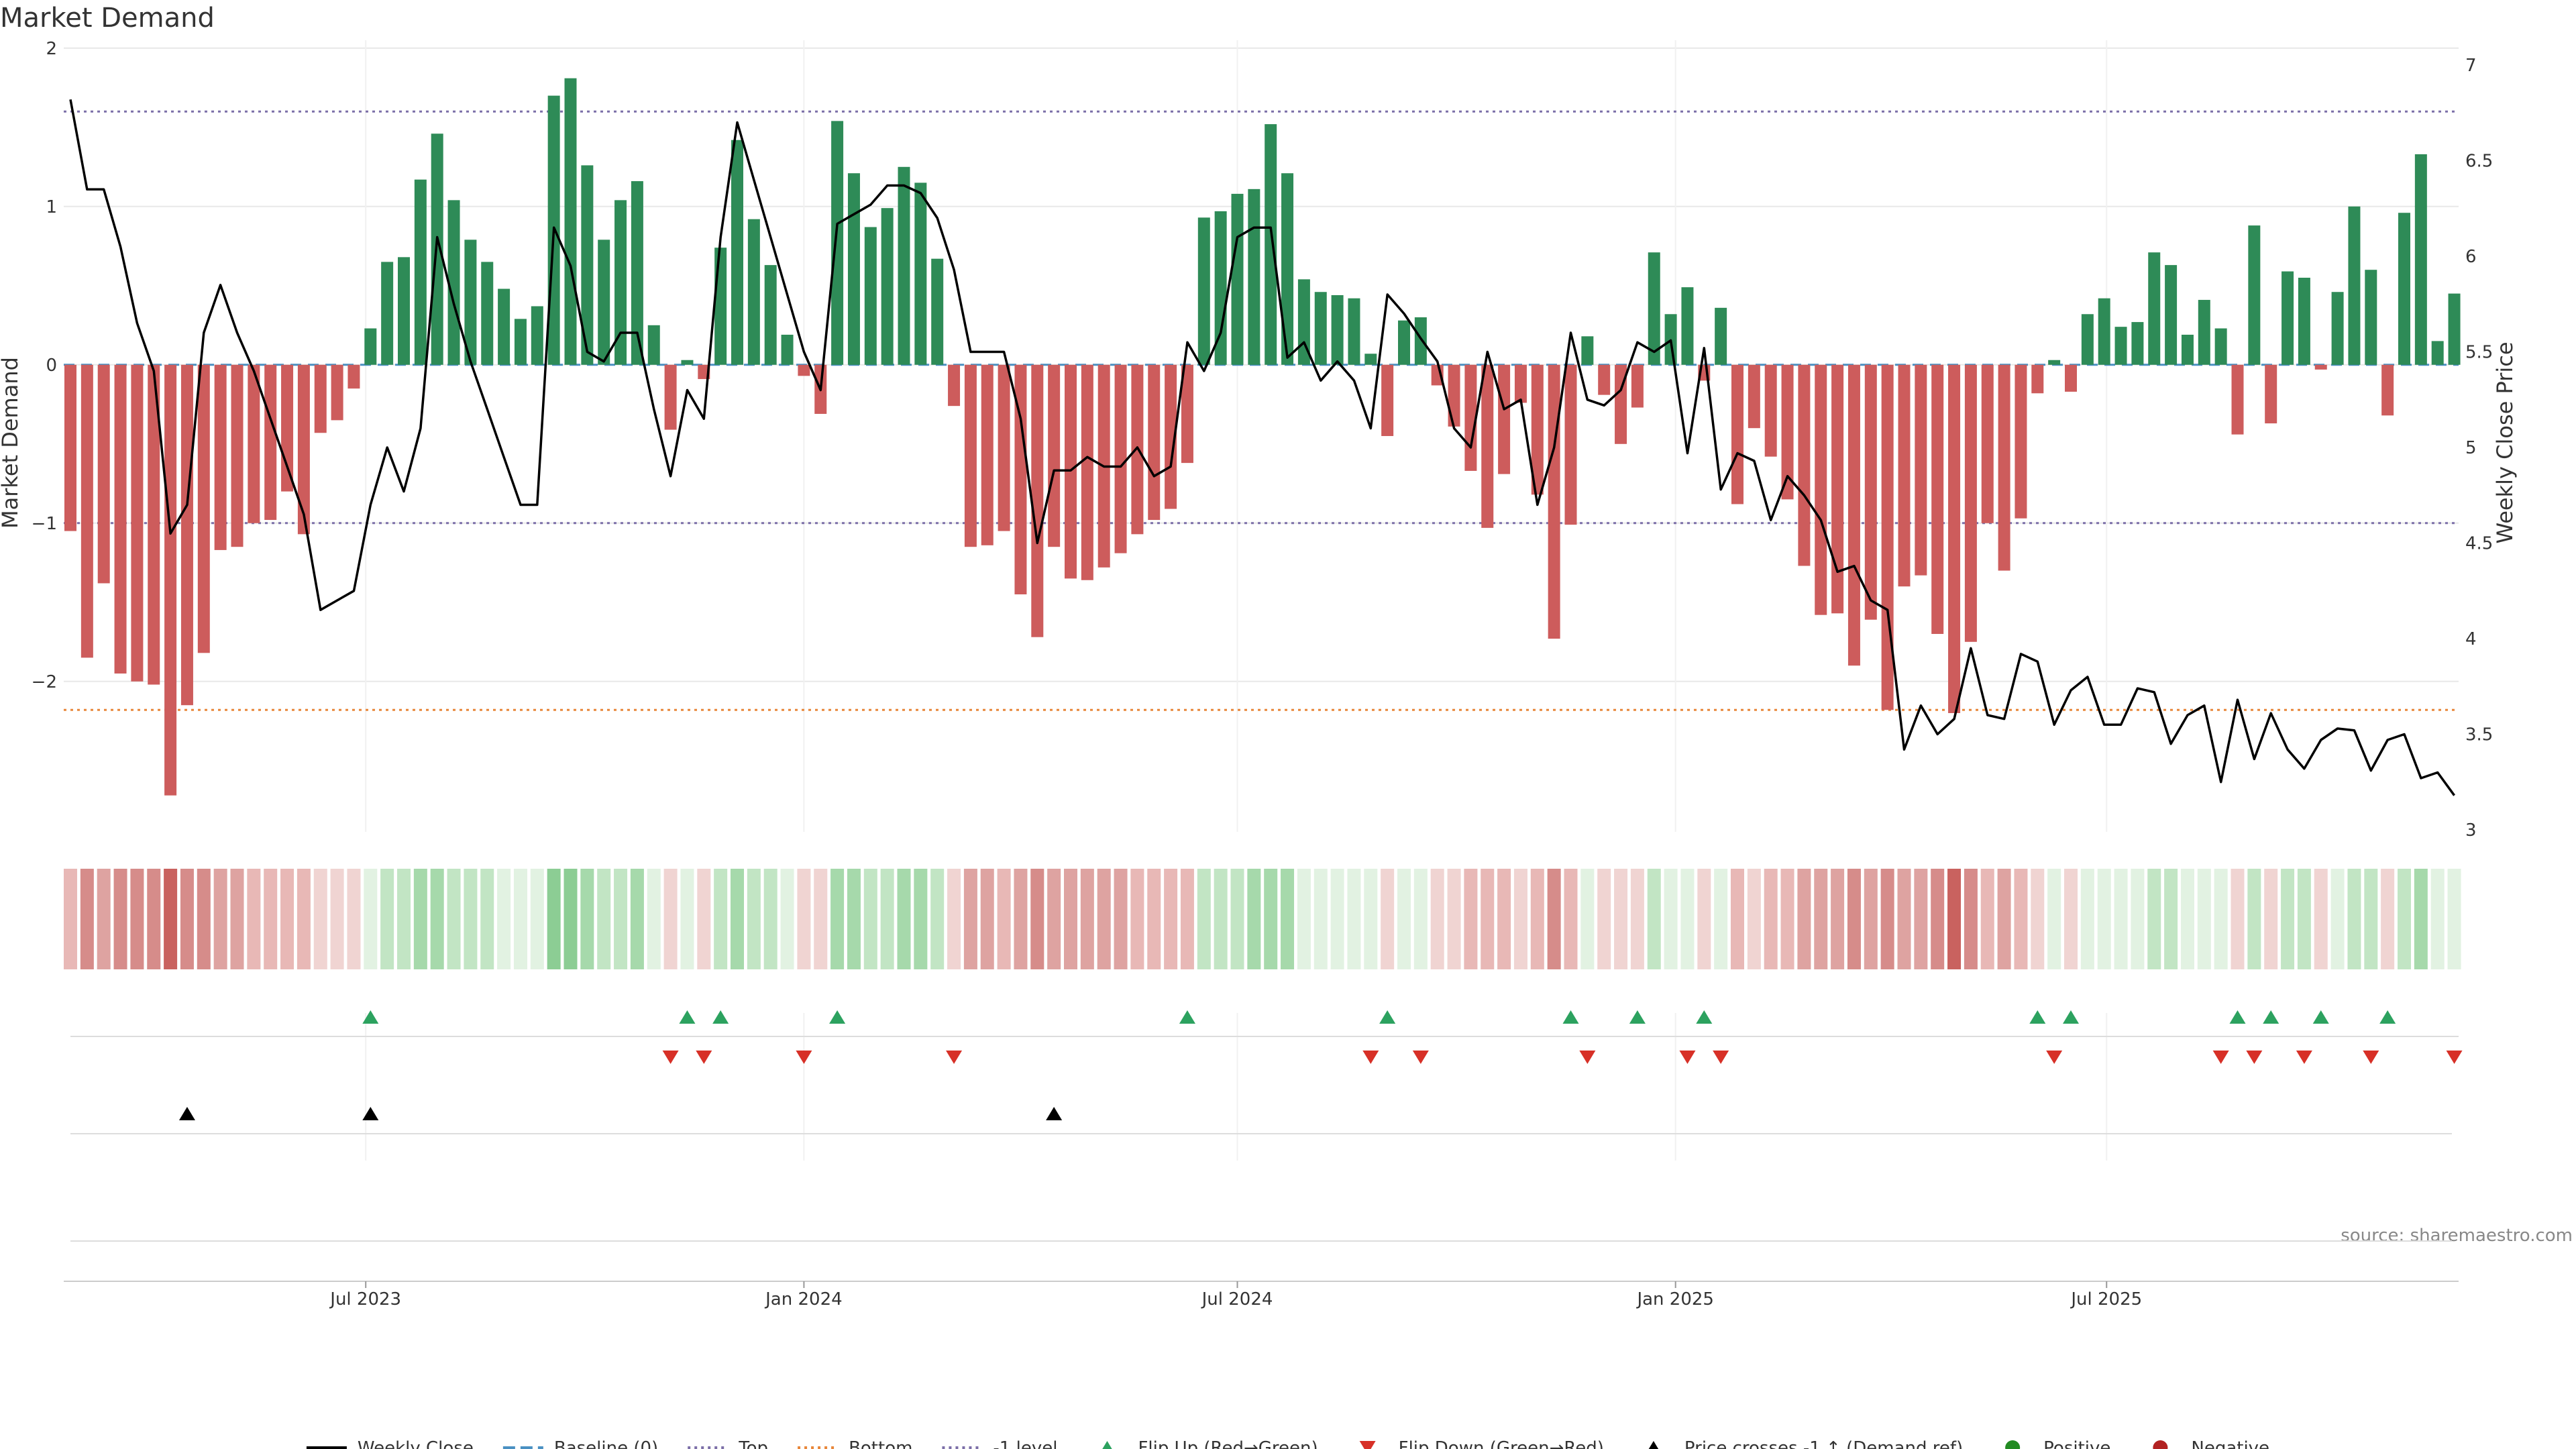 The image size is (2576, 1449). Describe the element at coordinates (1261, 1295) in the screenshot. I see `x-axis: Jul 2023 Jan 2024 Jul 2024 Jan 2025 Jul 2025` at that location.